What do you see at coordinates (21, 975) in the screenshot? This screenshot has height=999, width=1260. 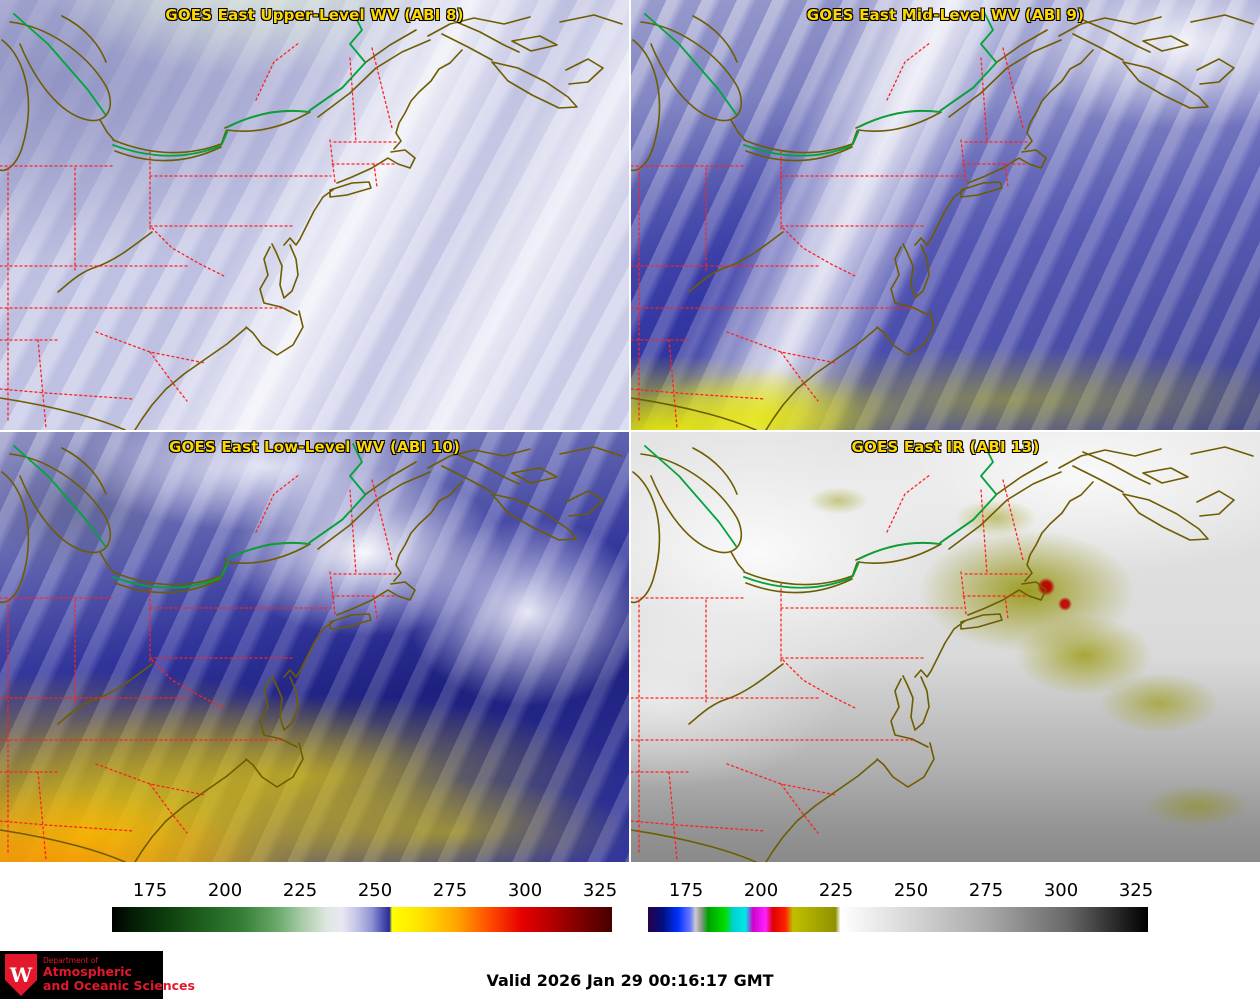 I see `crest-letter: W` at bounding box center [21, 975].